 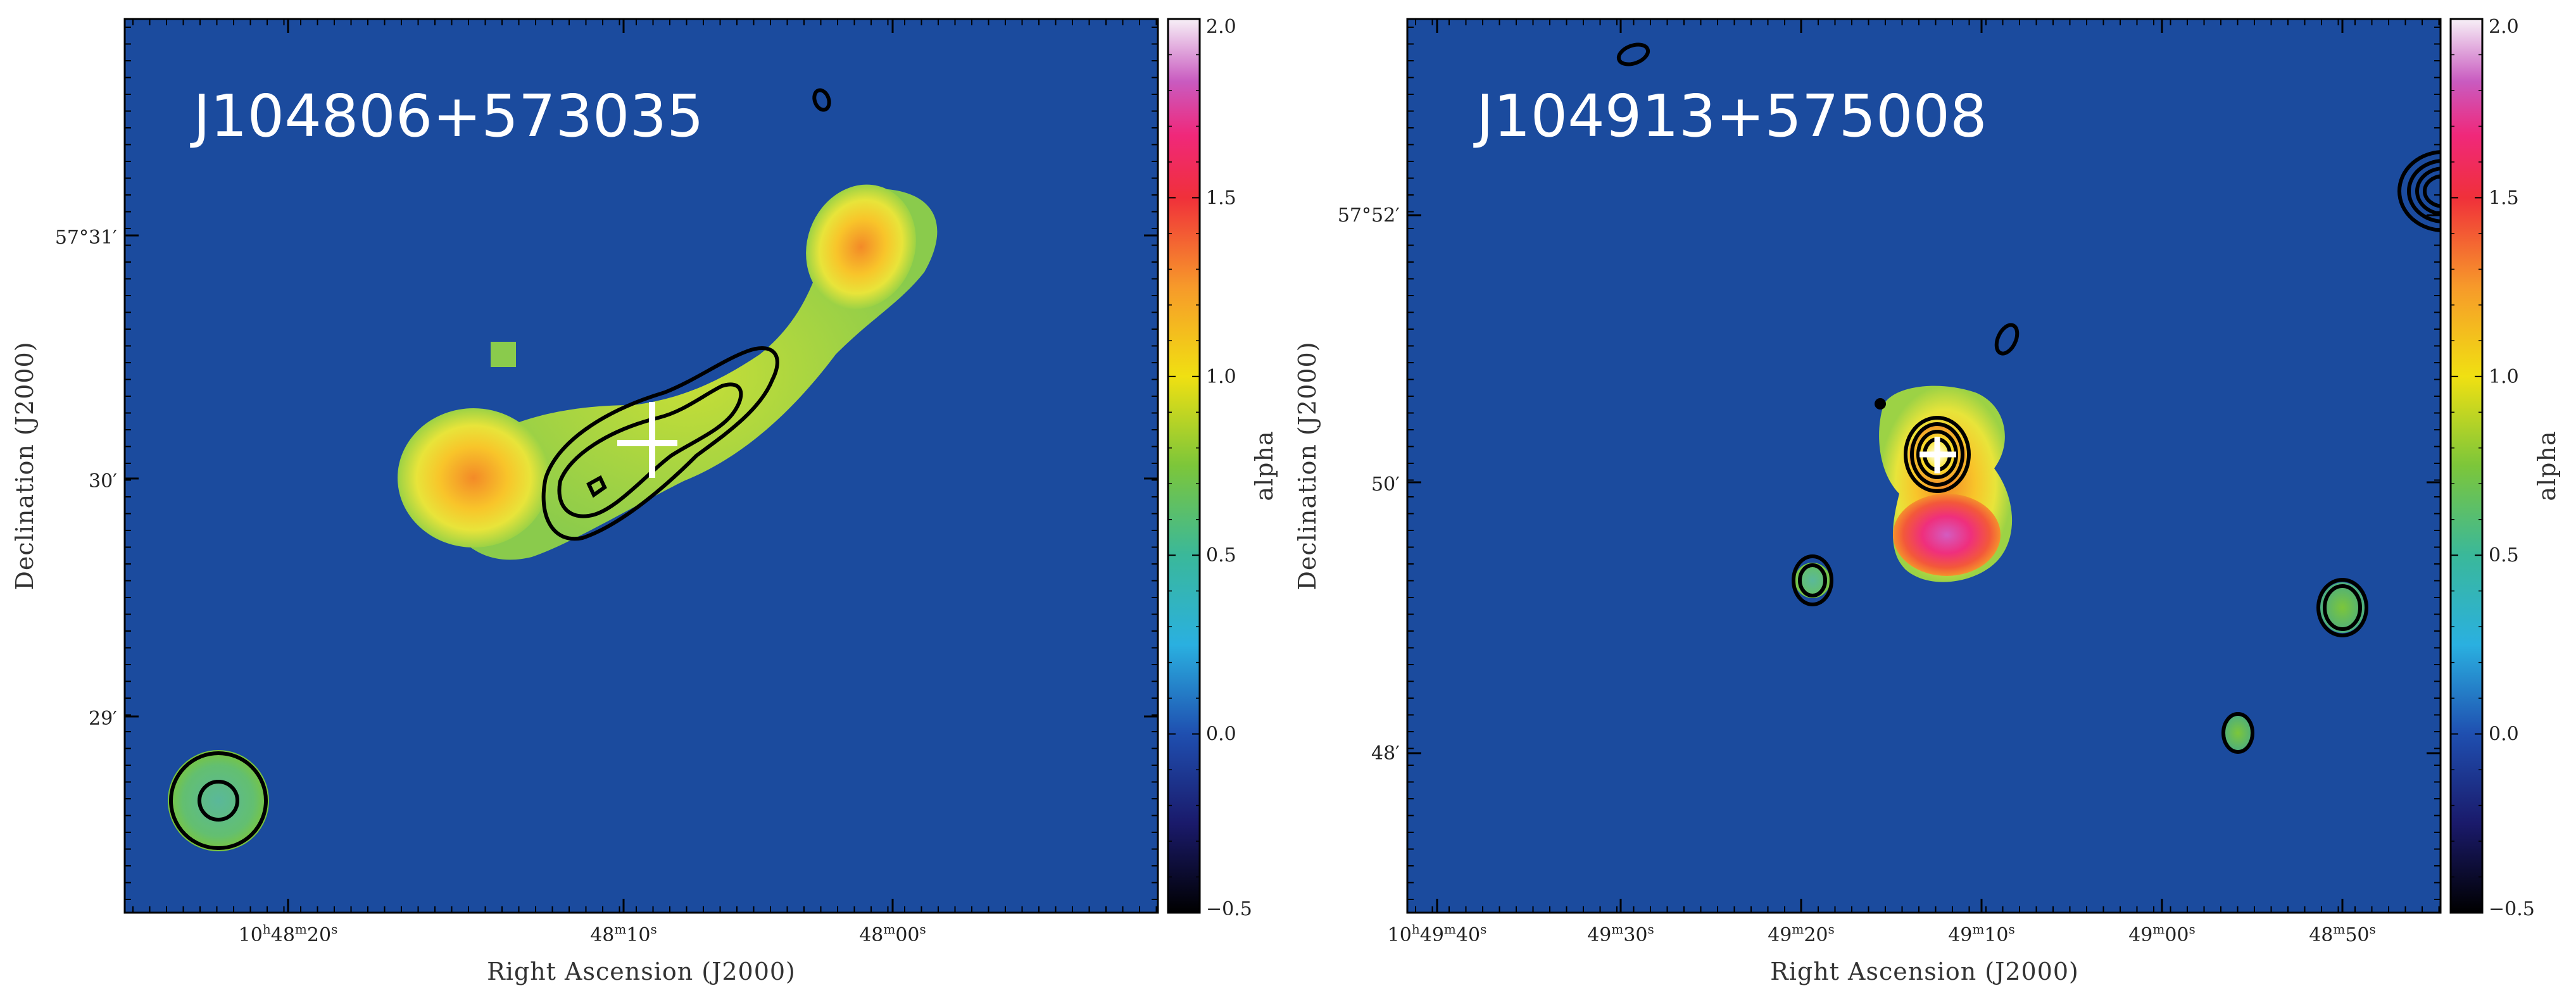 What do you see at coordinates (1924, 971) in the screenshot?
I see `x-axis-title-right: Right Ascension (J2000)` at bounding box center [1924, 971].